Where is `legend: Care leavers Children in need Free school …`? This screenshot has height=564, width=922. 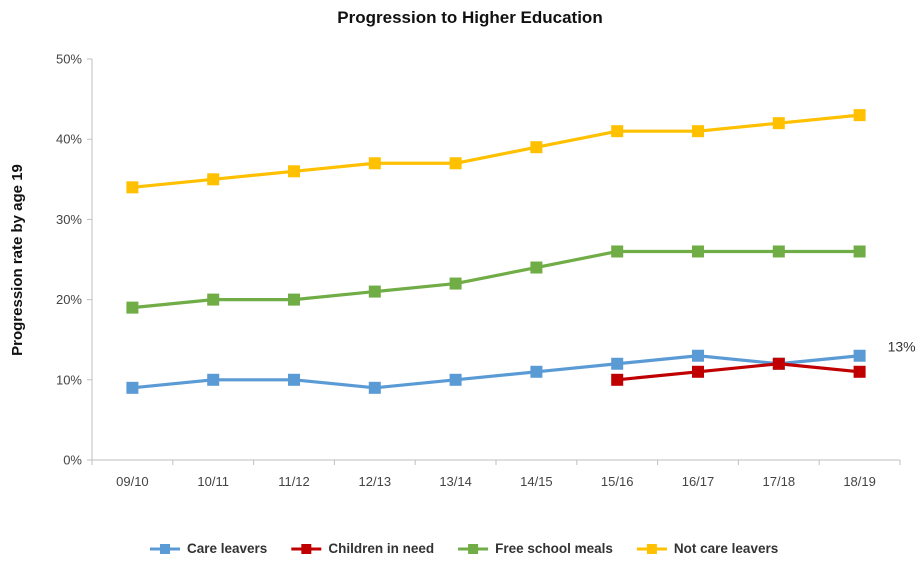 legend: Care leavers Children in need Free school … is located at coordinates (464, 548).